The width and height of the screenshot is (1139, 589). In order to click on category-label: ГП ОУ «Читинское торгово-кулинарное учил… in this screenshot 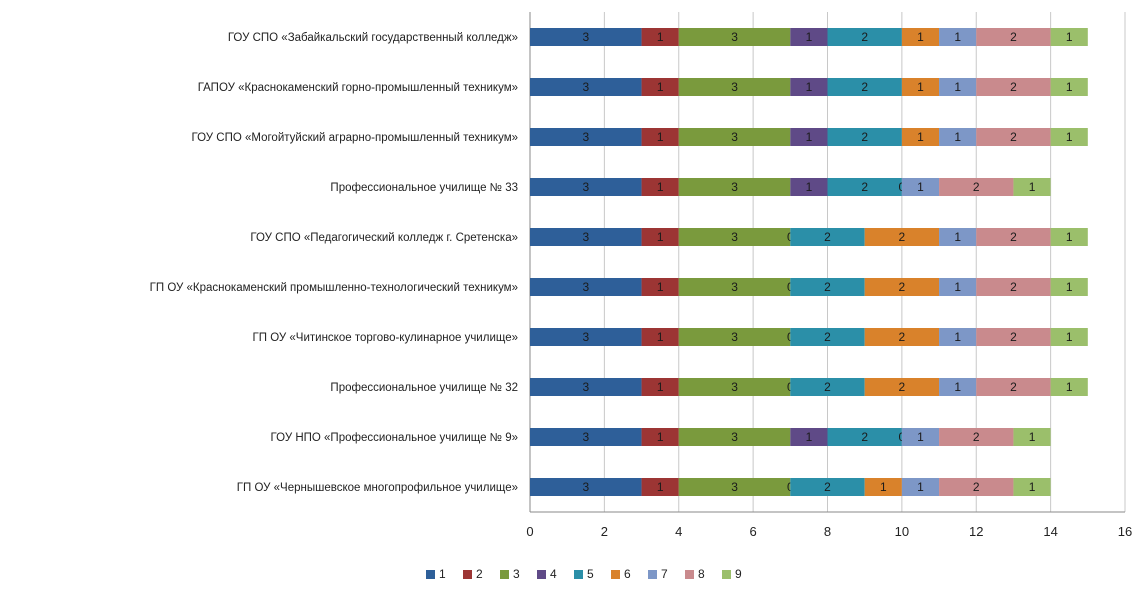, I will do `click(385, 338)`.